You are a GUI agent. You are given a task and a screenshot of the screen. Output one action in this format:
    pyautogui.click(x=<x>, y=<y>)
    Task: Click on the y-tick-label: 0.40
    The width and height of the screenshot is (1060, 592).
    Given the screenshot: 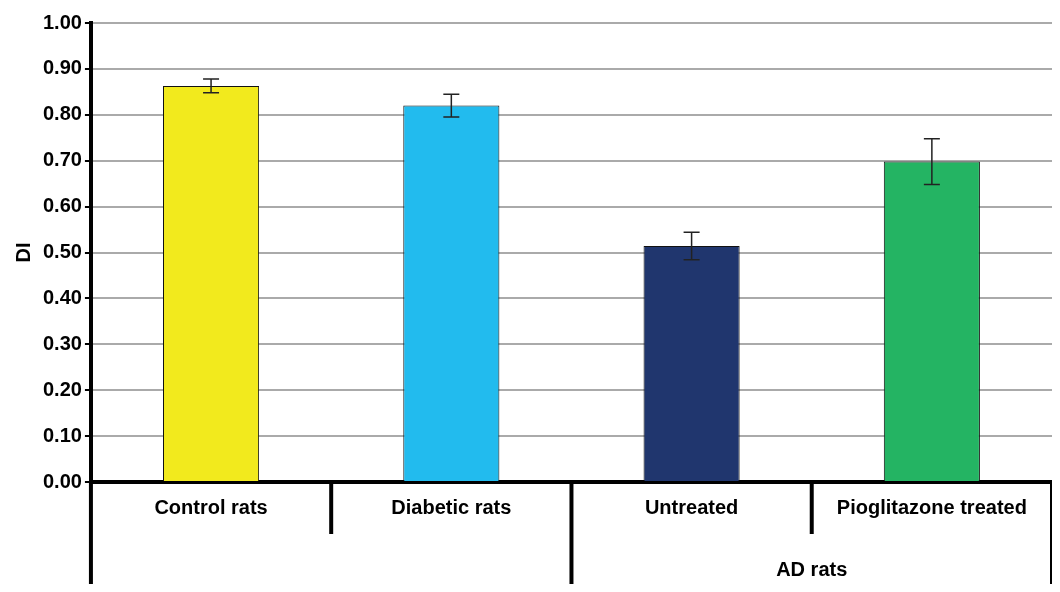 What is the action you would take?
    pyautogui.click(x=62, y=296)
    